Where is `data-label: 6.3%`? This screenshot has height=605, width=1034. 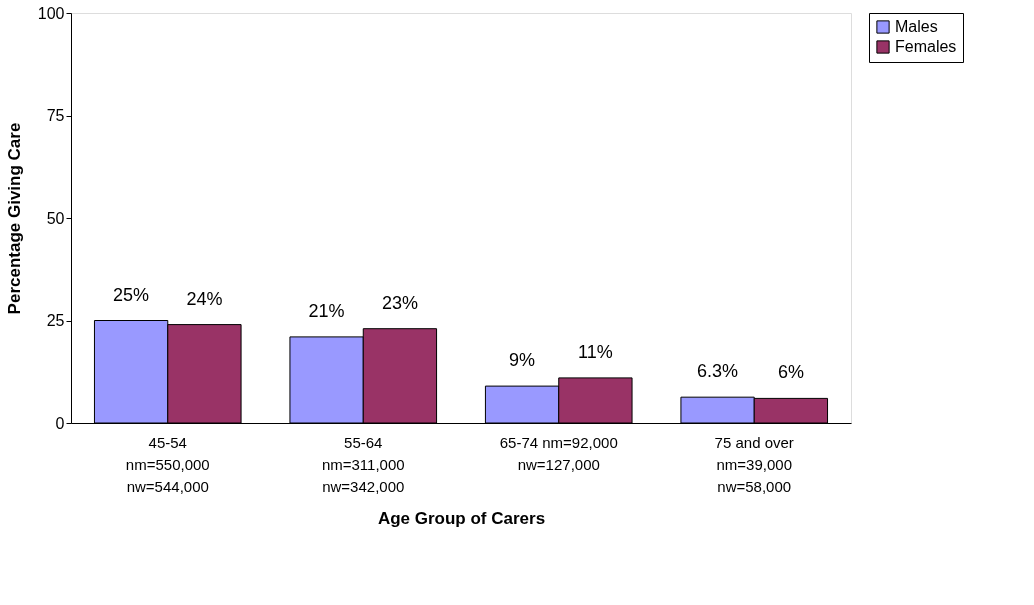 data-label: 6.3% is located at coordinates (718, 371).